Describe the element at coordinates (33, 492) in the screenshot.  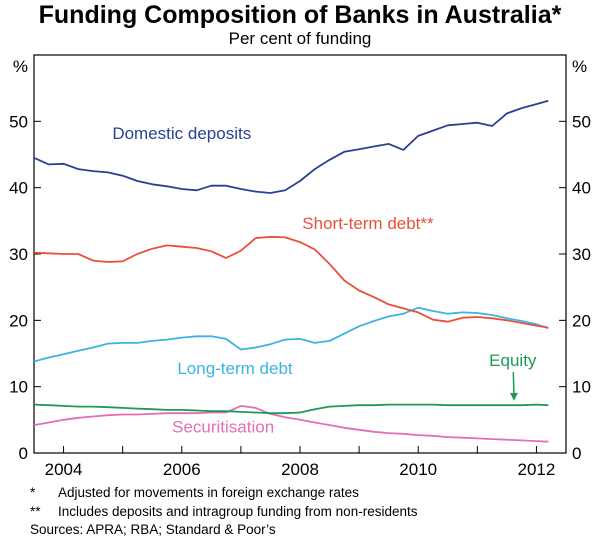
I see `footnote-1-mark: *` at that location.